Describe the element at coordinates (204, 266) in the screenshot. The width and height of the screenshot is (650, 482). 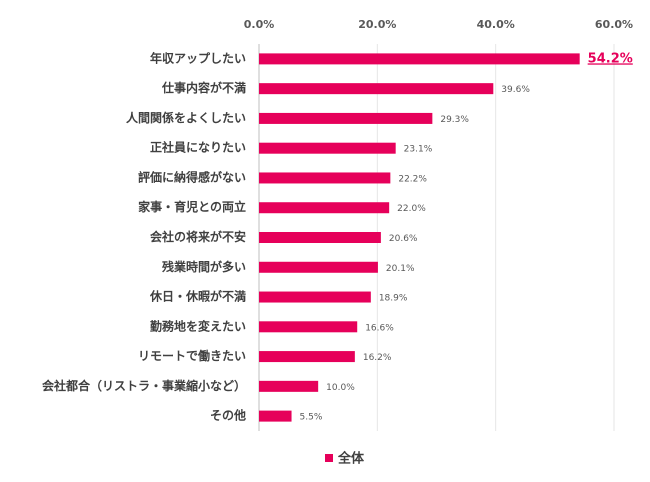
I see `y-tick-label: 残業時間が多い` at that location.